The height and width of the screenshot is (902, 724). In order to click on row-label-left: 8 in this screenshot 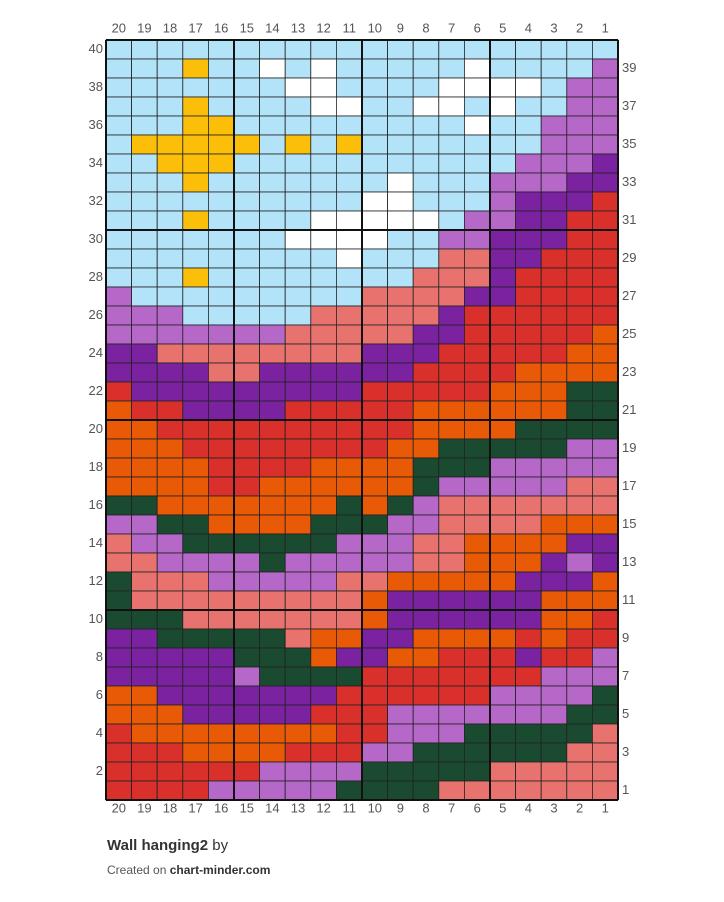, I will do `click(99, 656)`.